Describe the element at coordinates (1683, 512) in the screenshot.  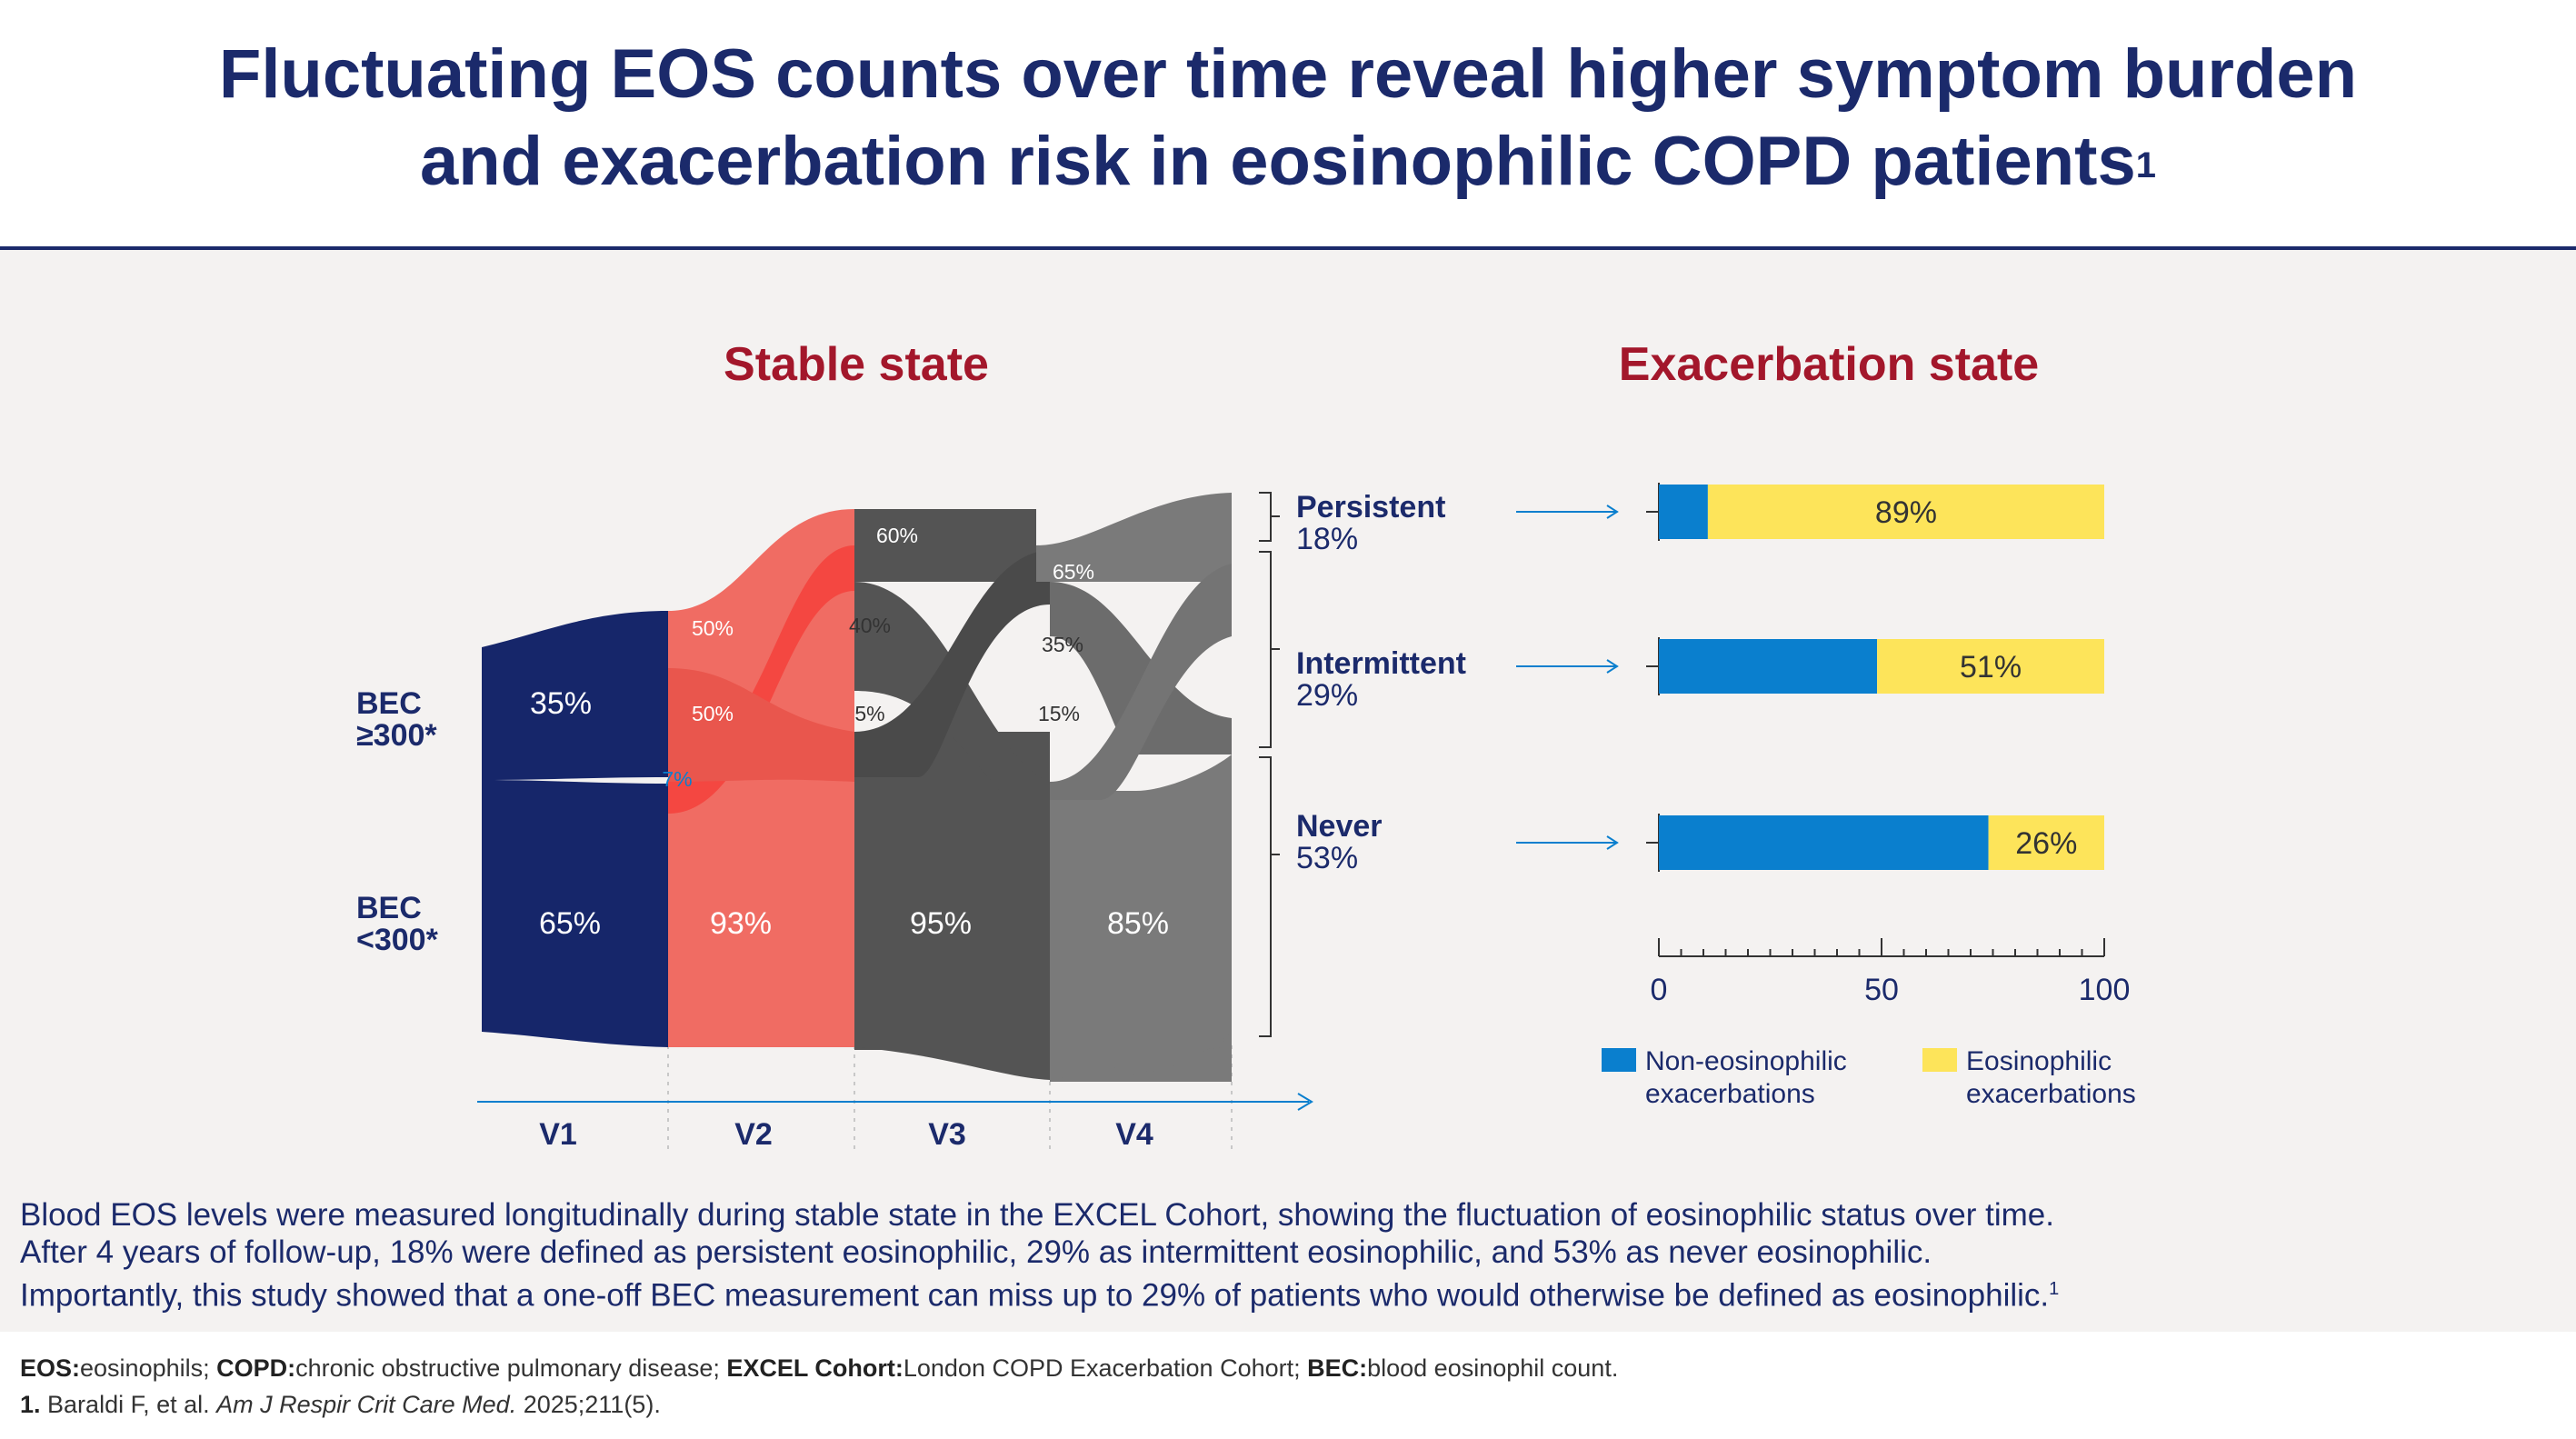
I see `bar-persistent-non-eos` at that location.